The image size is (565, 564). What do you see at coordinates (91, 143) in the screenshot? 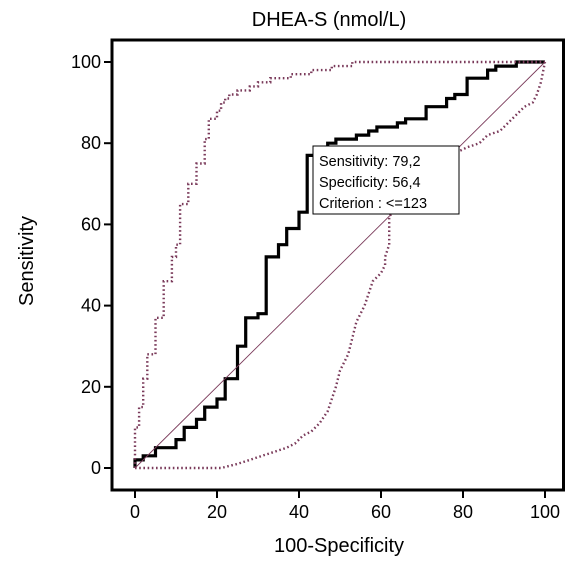
I see `y-tick-label: 80` at bounding box center [91, 143].